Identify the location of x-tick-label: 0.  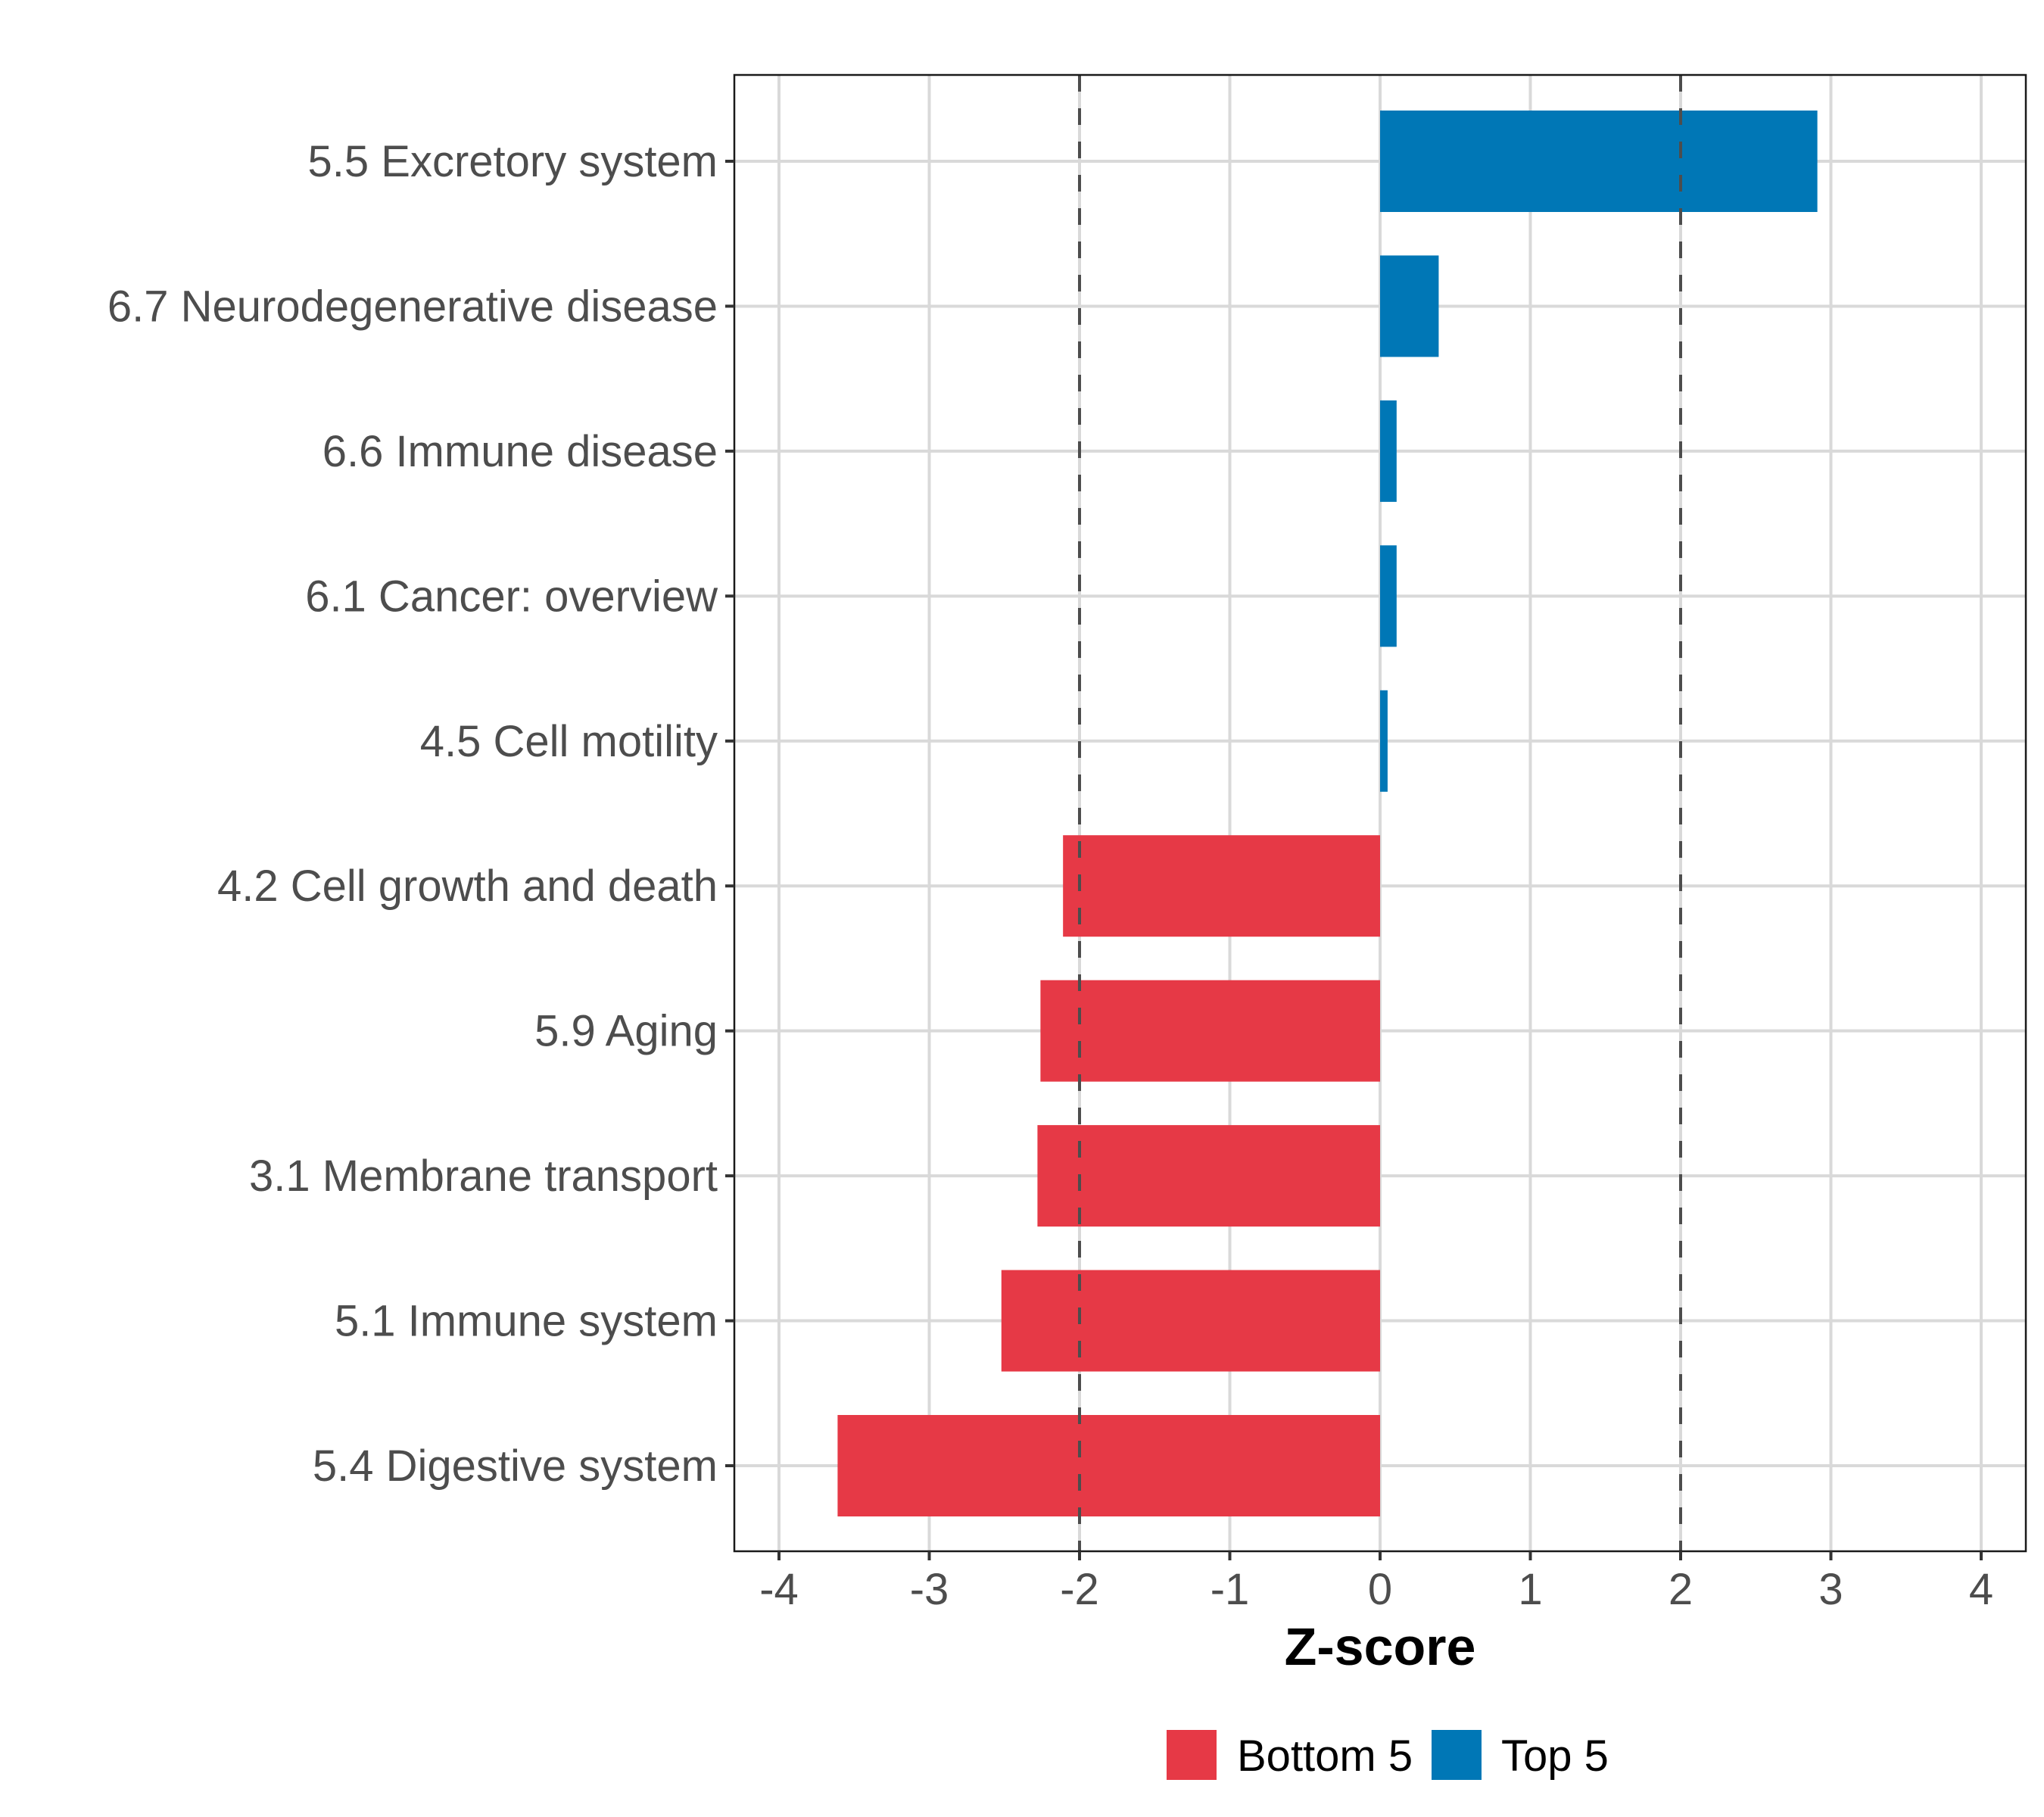
(1380, 1589).